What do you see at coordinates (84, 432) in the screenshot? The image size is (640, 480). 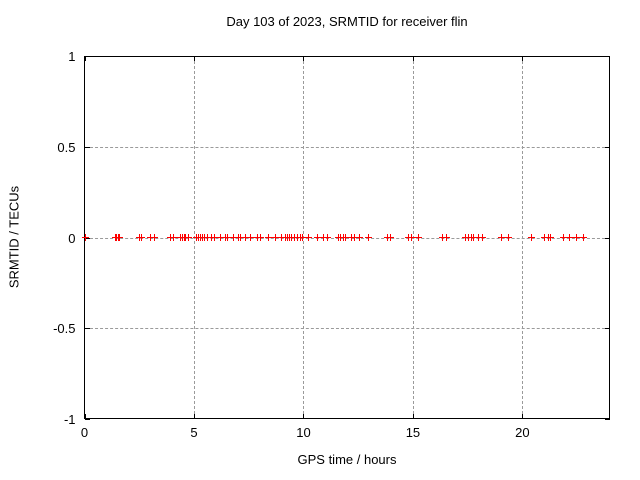 I see `x-tick-label: 0` at bounding box center [84, 432].